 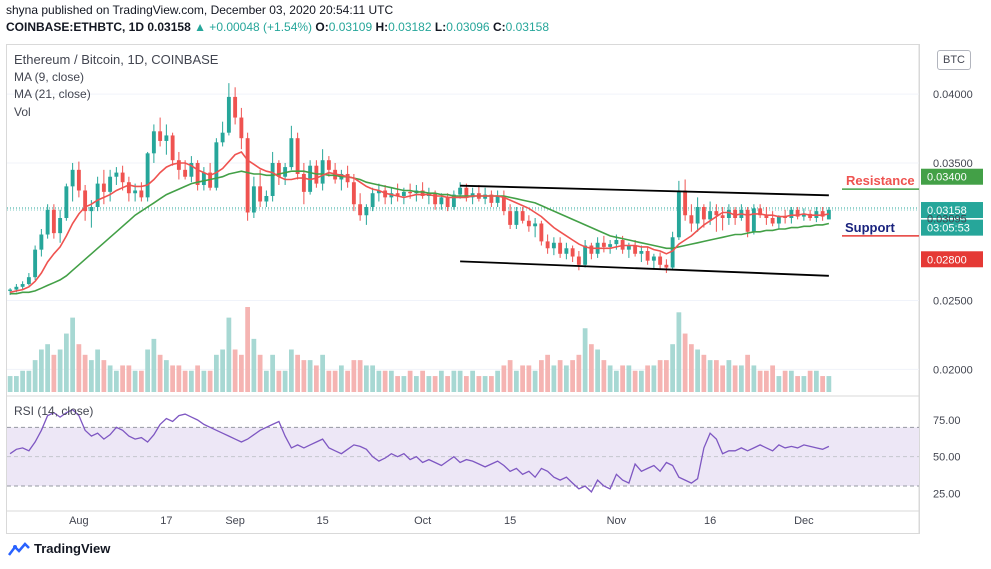 I want to click on high-label: H:, so click(x=382, y=27).